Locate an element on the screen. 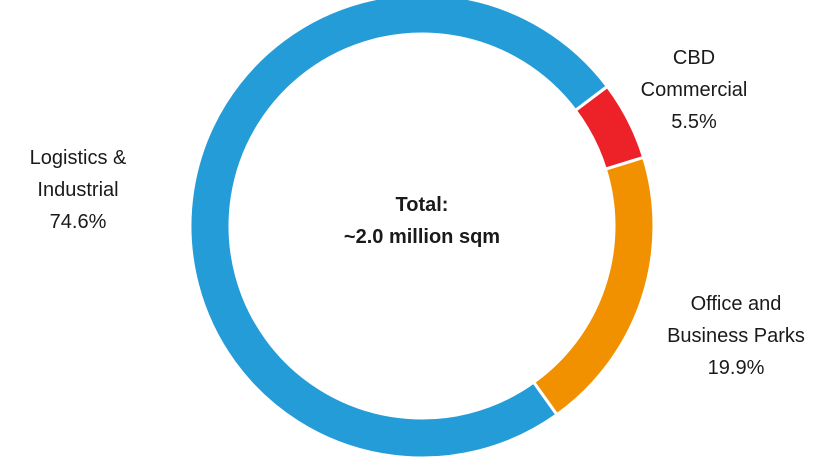  slice-value-label: 19.9% is located at coordinates (736, 368).